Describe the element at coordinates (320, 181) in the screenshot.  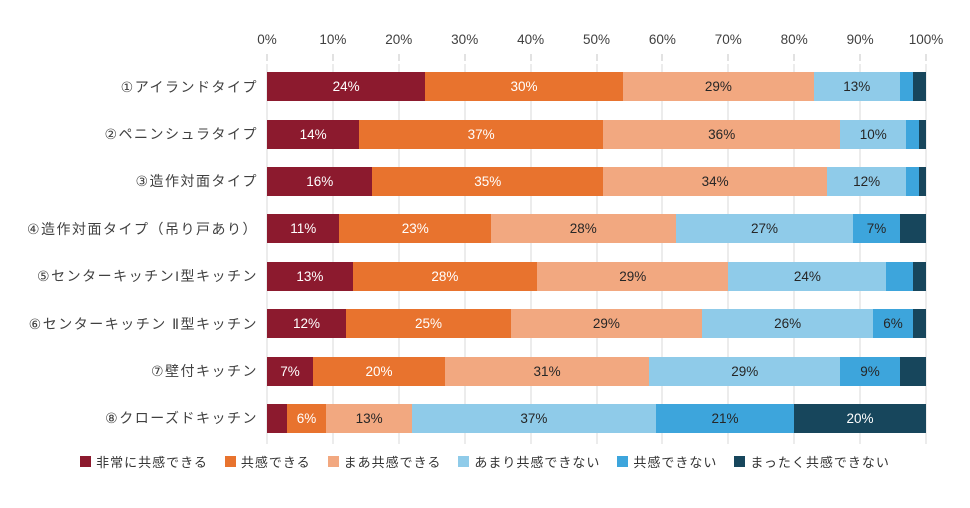
I see `bar-segment: 16%` at that location.